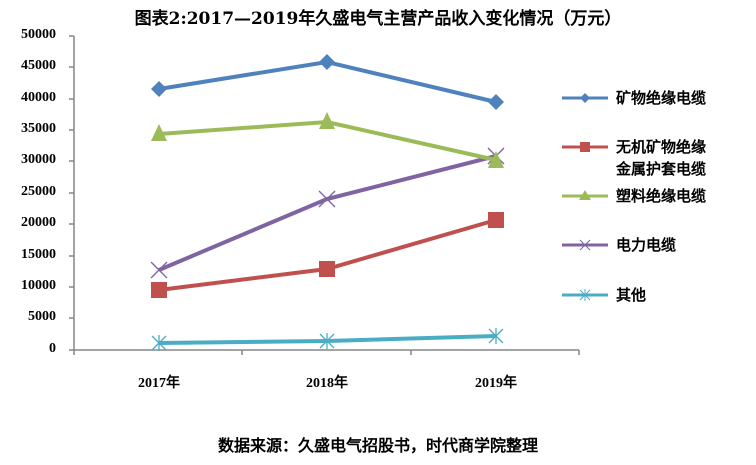 This screenshot has width=756, height=465. What do you see at coordinates (38, 285) in the screenshot?
I see `y-tick-label: 10000` at bounding box center [38, 285].